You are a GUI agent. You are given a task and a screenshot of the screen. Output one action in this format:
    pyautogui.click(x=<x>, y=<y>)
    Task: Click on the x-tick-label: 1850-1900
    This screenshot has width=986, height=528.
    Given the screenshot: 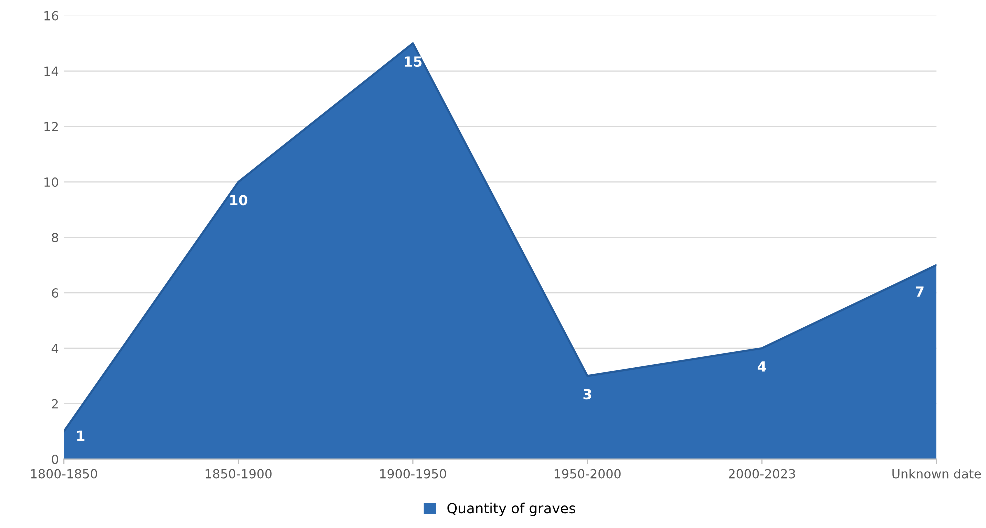 What is the action you would take?
    pyautogui.click(x=239, y=474)
    